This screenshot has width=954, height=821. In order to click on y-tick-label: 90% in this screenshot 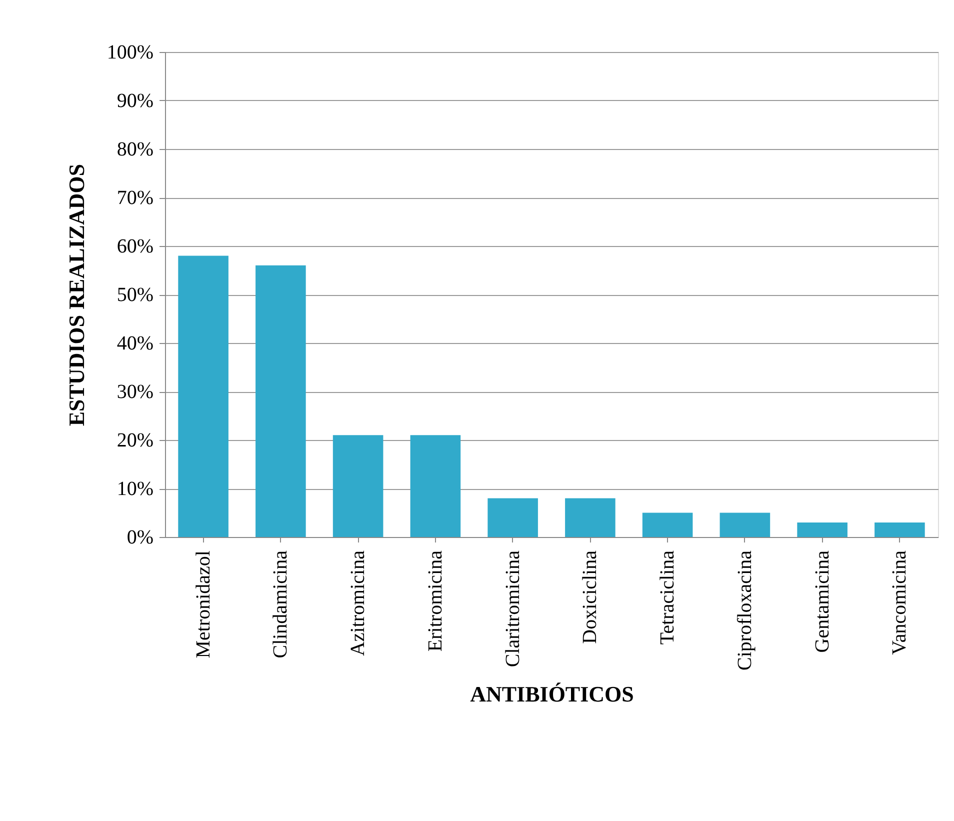, I will do `click(135, 101)`.